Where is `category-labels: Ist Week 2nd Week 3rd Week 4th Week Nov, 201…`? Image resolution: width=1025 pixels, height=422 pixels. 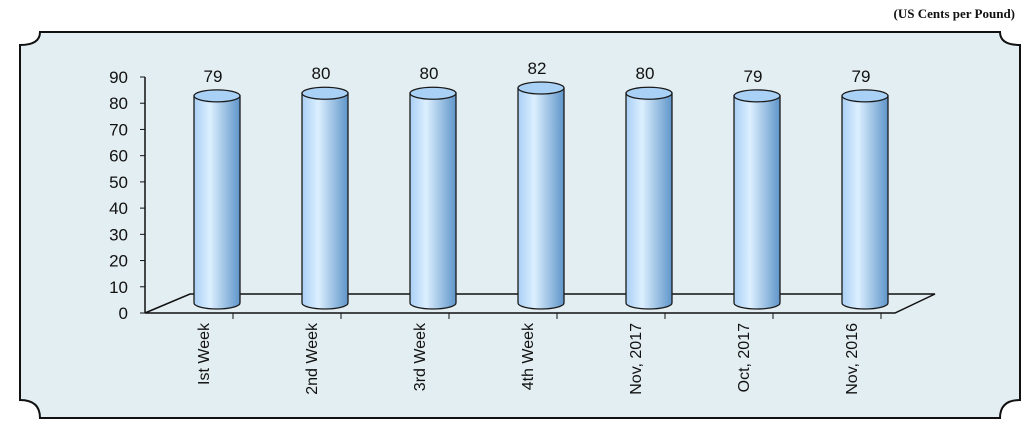 category-labels: Ist Week 2nd Week 3rd Week 4th Week Nov, 201… is located at coordinates (539, 354).